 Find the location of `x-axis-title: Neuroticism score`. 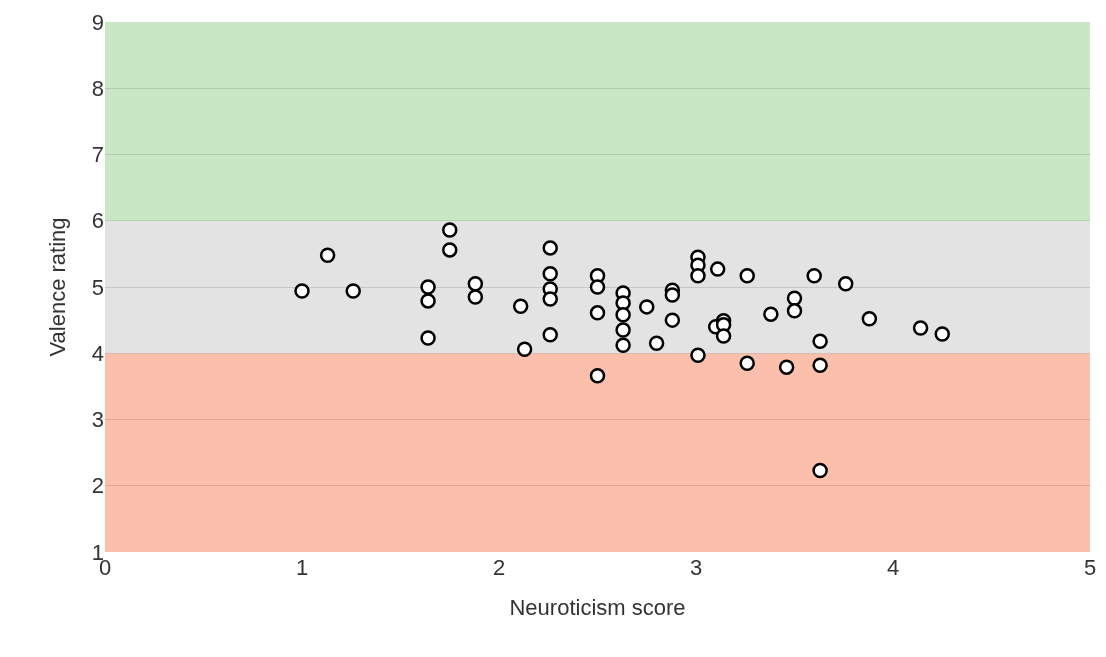

x-axis-title: Neuroticism score is located at coordinates (597, 607).